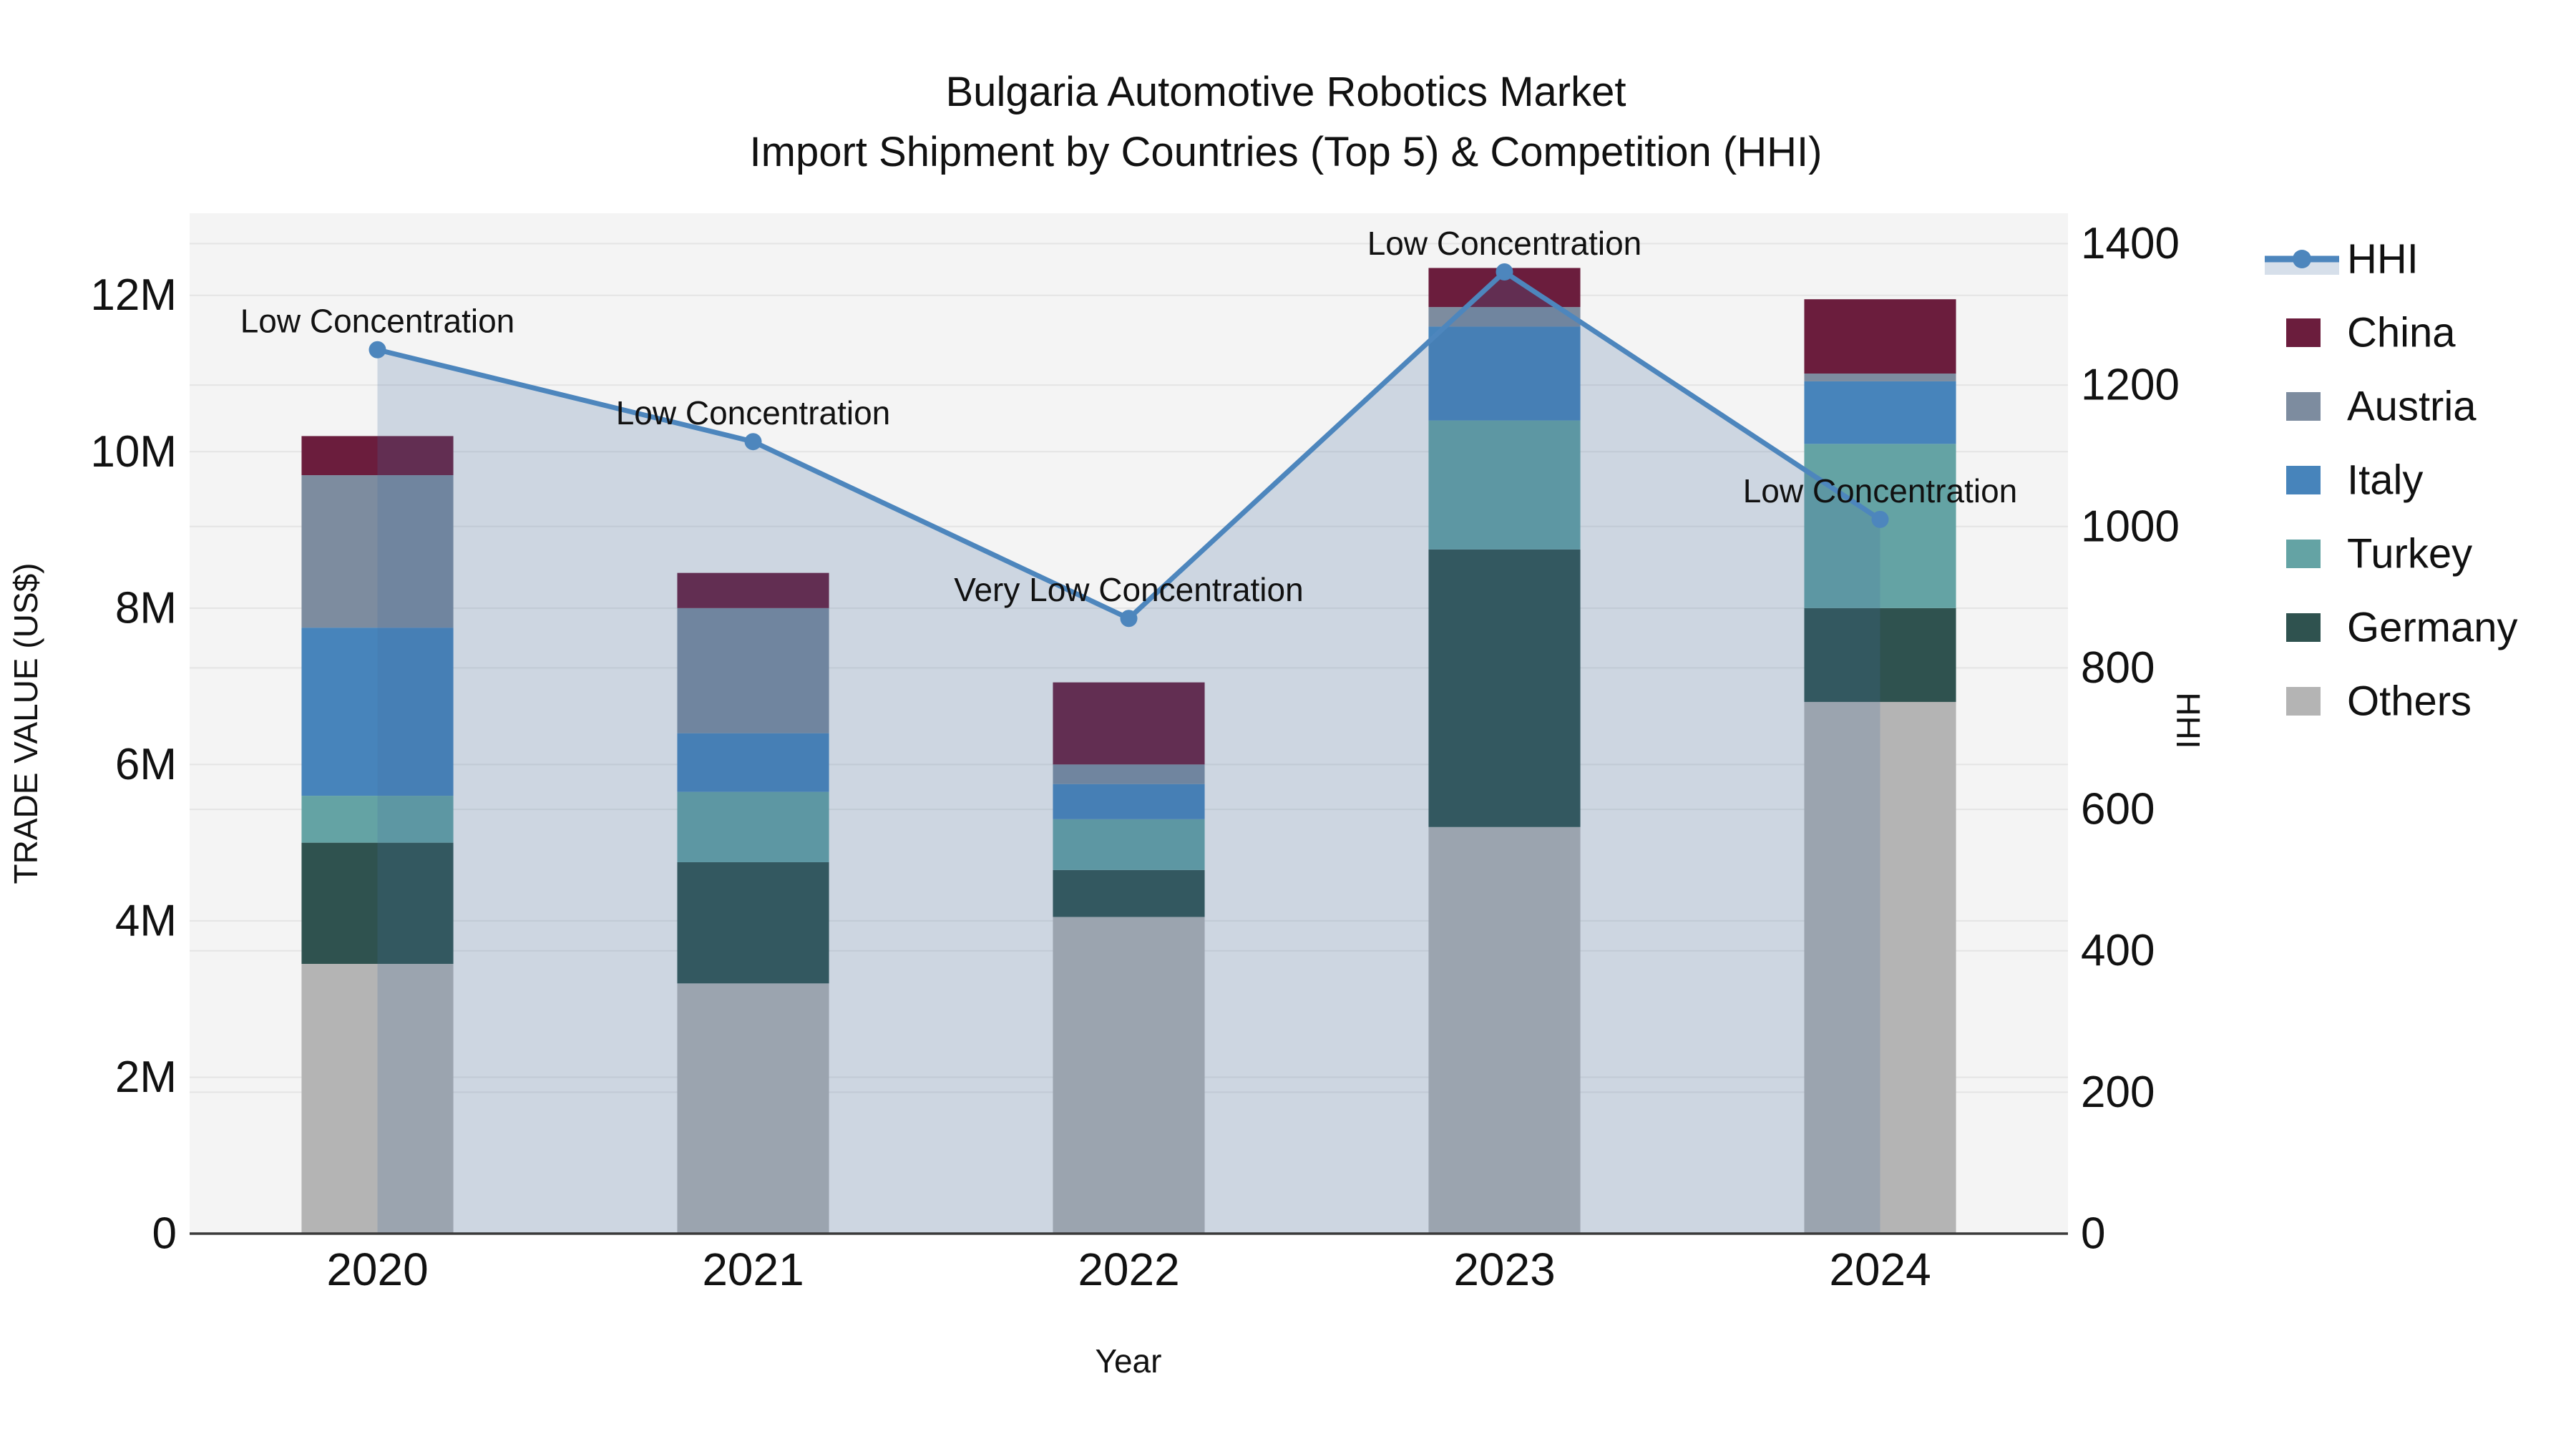 This screenshot has height=1449, width=2576. I want to click on bar-2020-austria, so click(377, 551).